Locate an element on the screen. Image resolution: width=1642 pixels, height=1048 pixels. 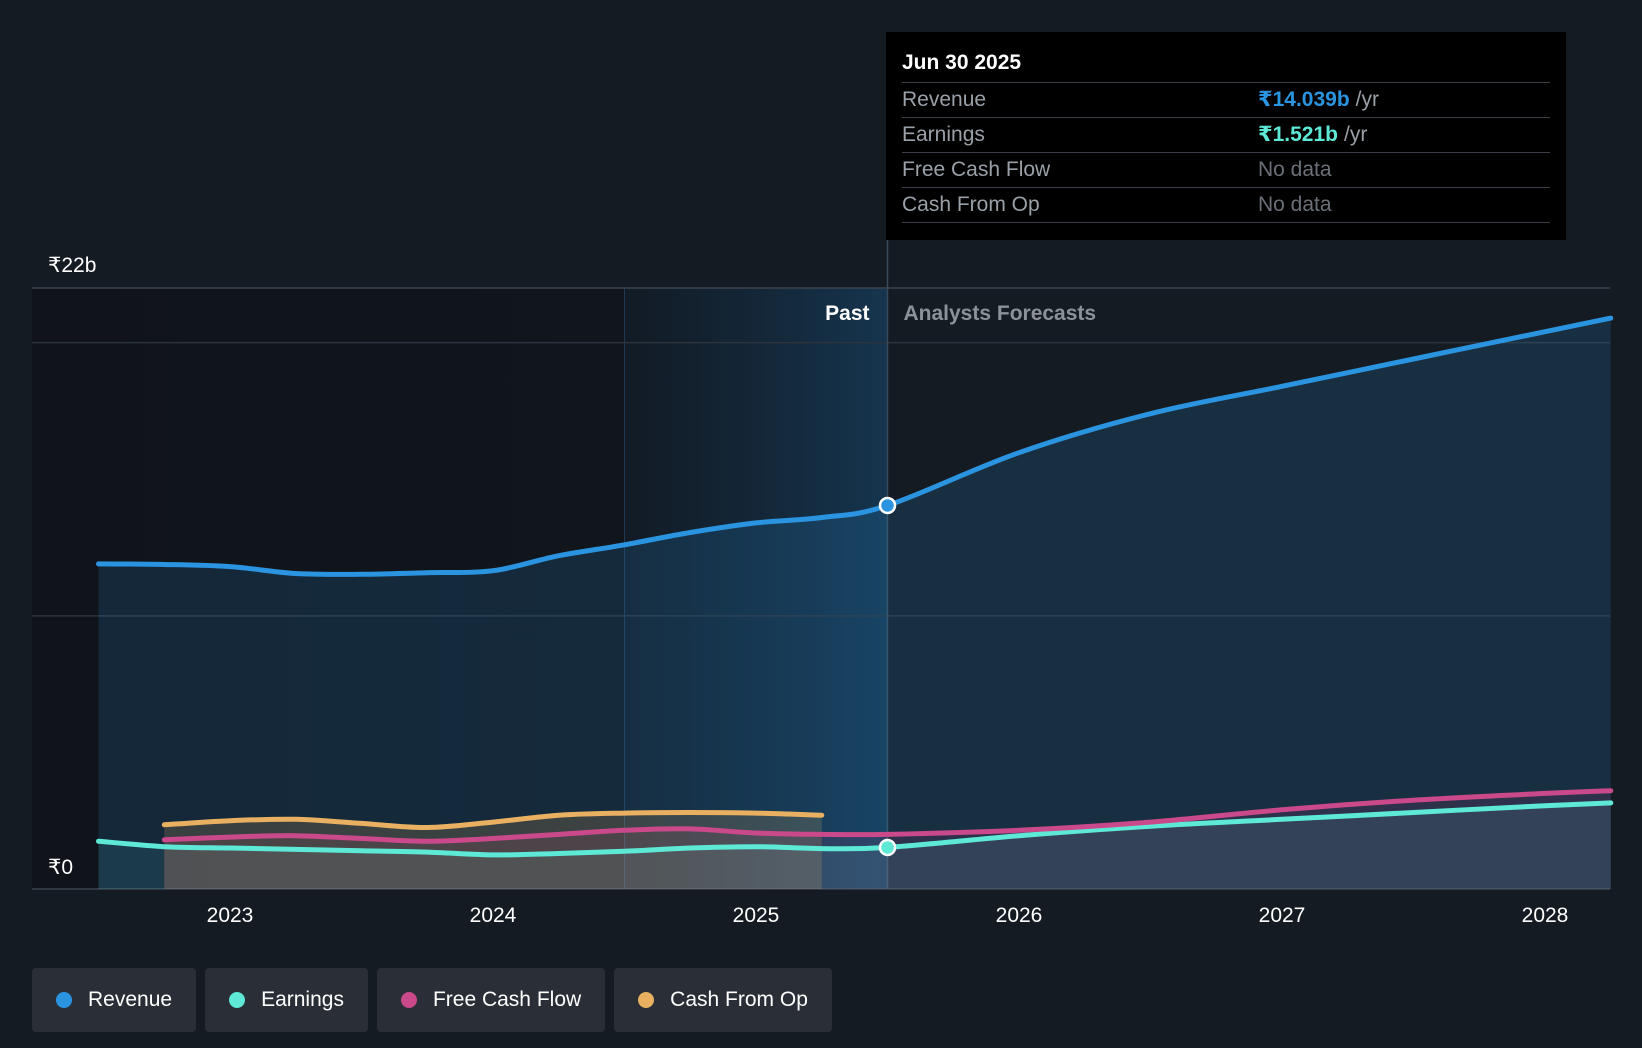
legend-label: Earnings is located at coordinates (302, 999).